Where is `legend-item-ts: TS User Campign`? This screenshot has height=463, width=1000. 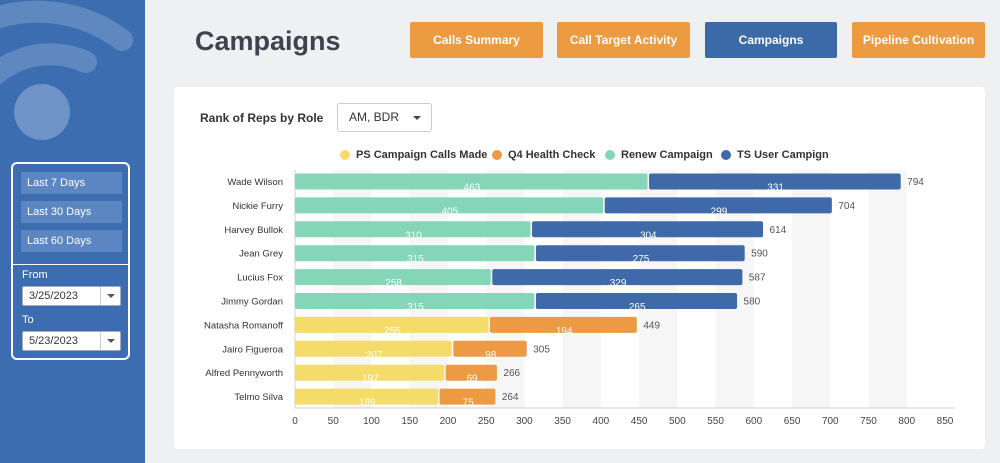 legend-item-ts: TS User Campign is located at coordinates (775, 155).